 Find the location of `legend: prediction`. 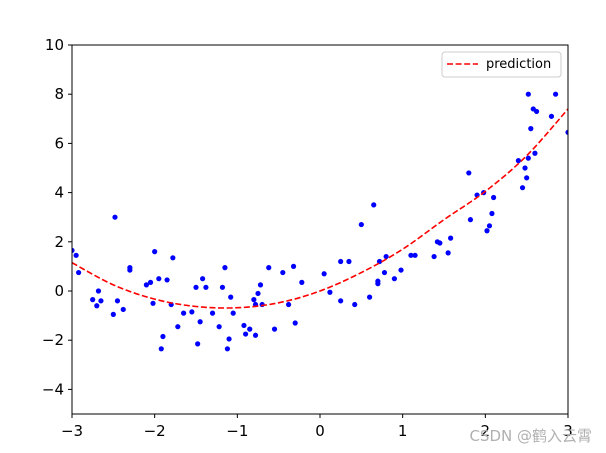

legend: prediction is located at coordinates (501, 64).